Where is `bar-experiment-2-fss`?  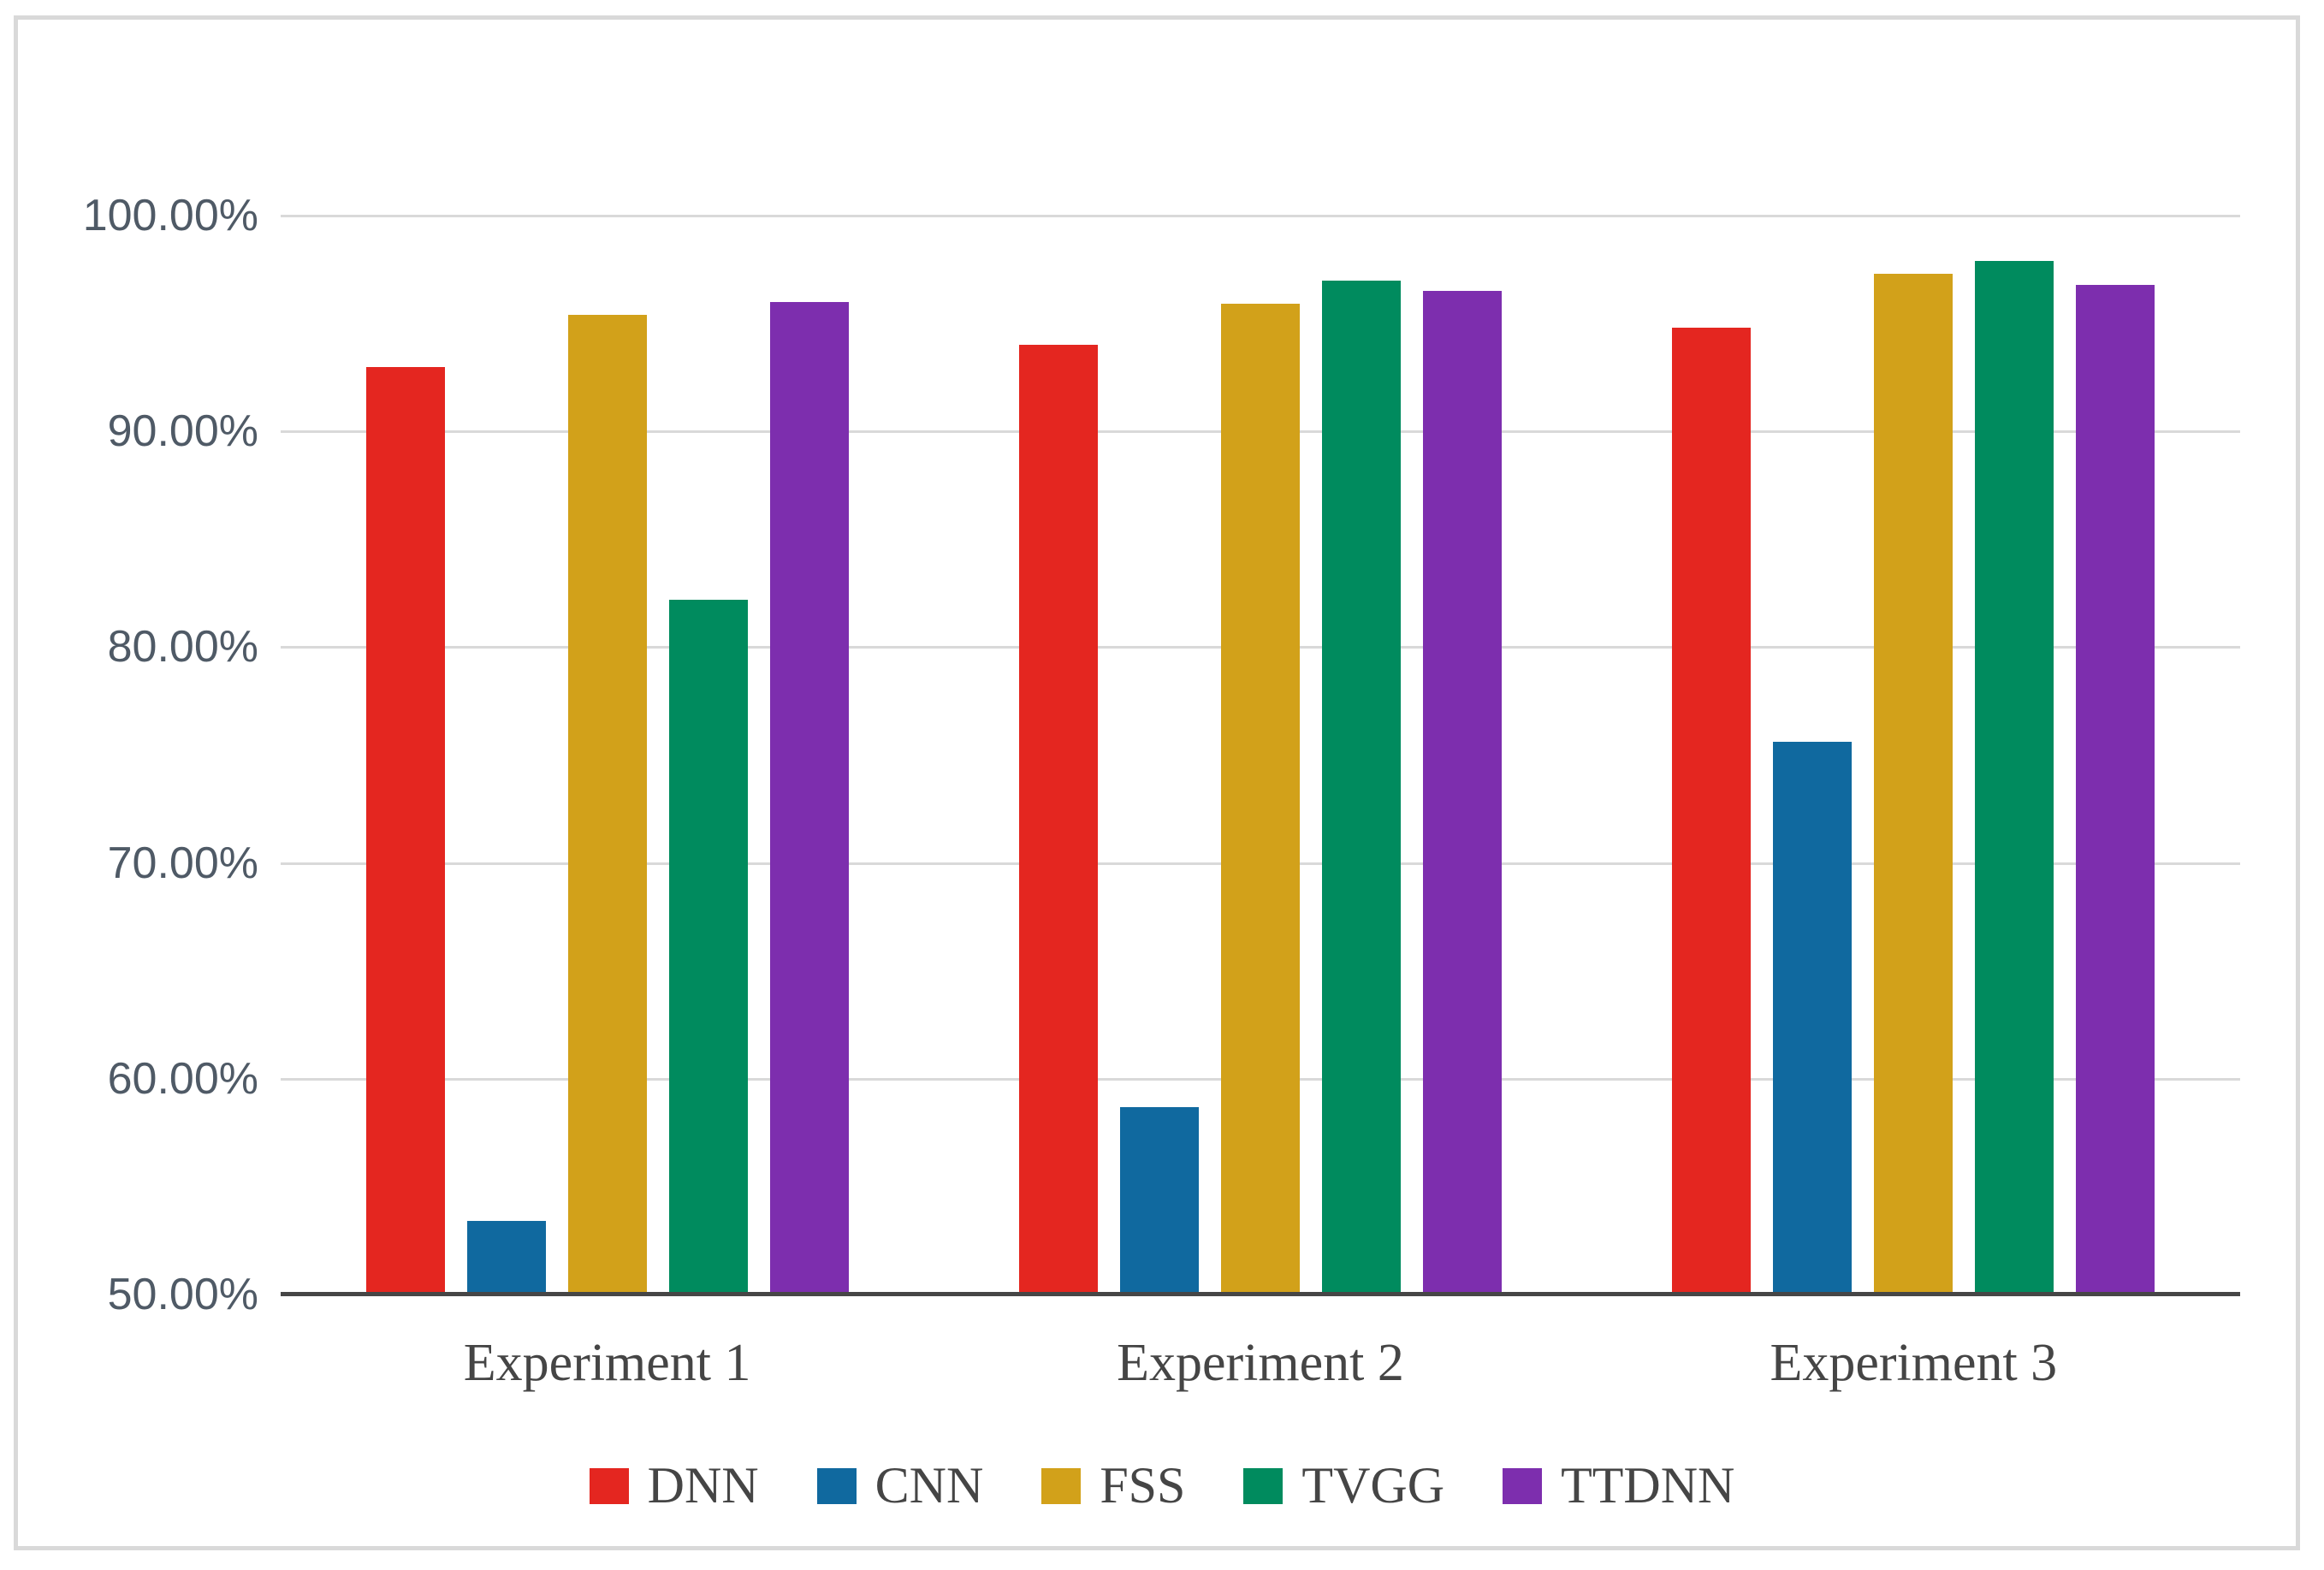
bar-experiment-2-fss is located at coordinates (1260, 799).